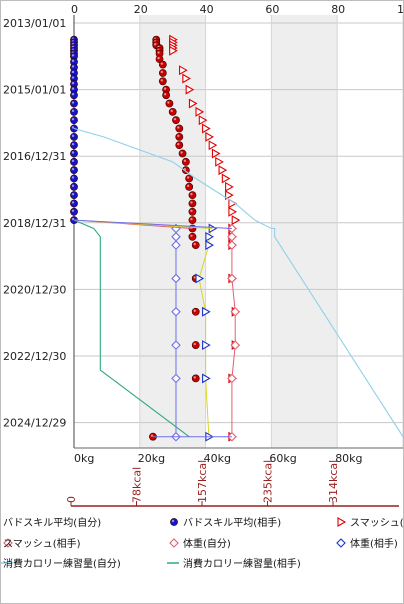 The image size is (404, 604). What do you see at coordinates (34, 423) in the screenshot?
I see `y-tick-label: 2024/12/29` at bounding box center [34, 423].